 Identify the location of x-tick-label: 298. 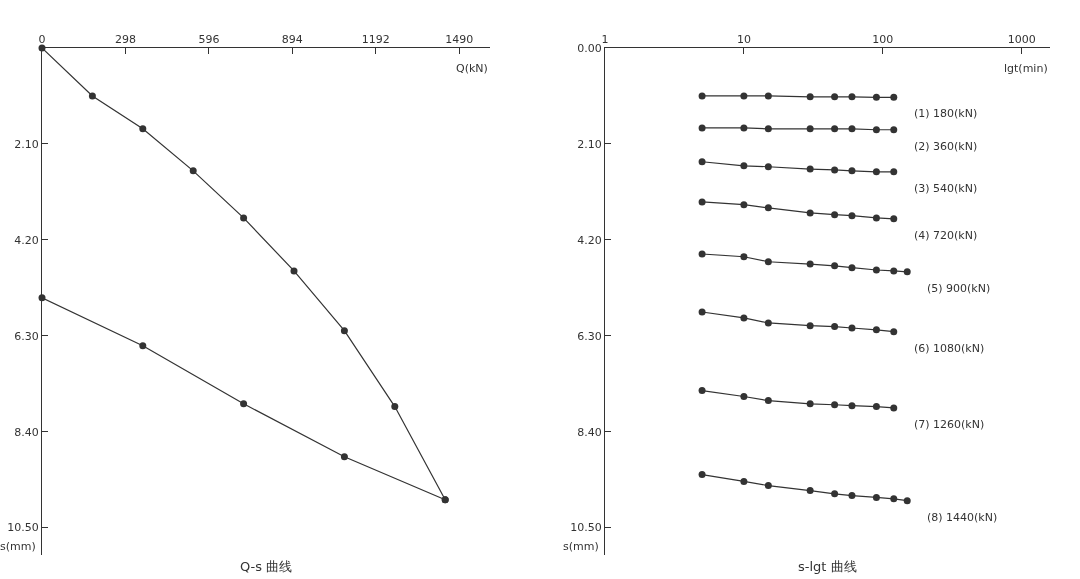
(125, 39).